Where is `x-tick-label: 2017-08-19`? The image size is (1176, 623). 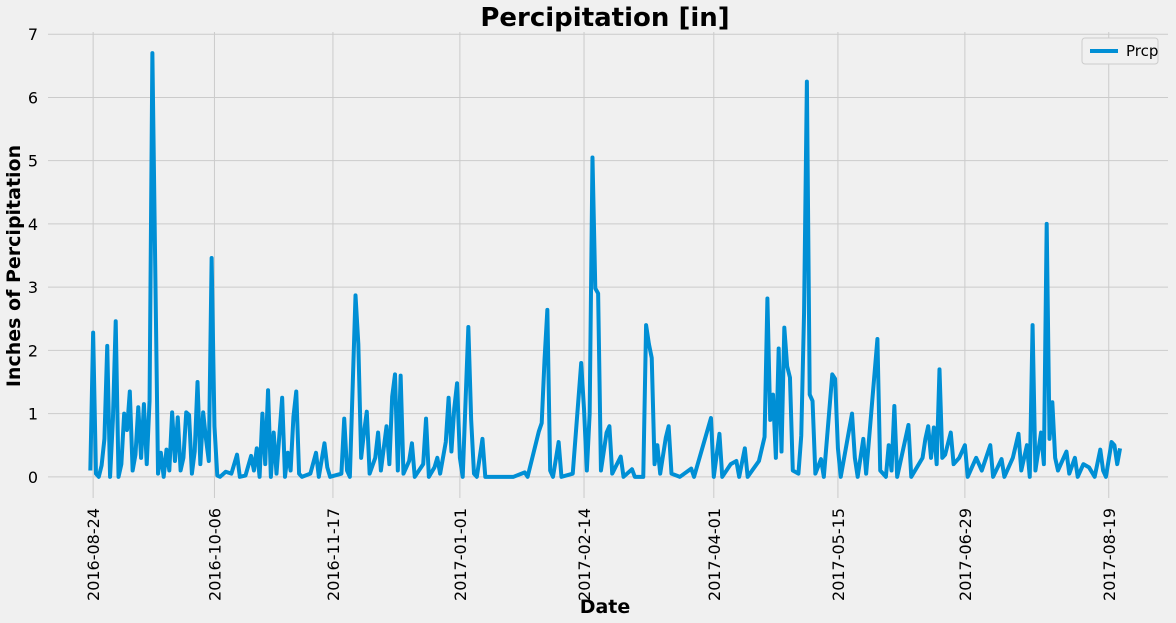
x-tick-label: 2017-08-19 is located at coordinates (1109, 554).